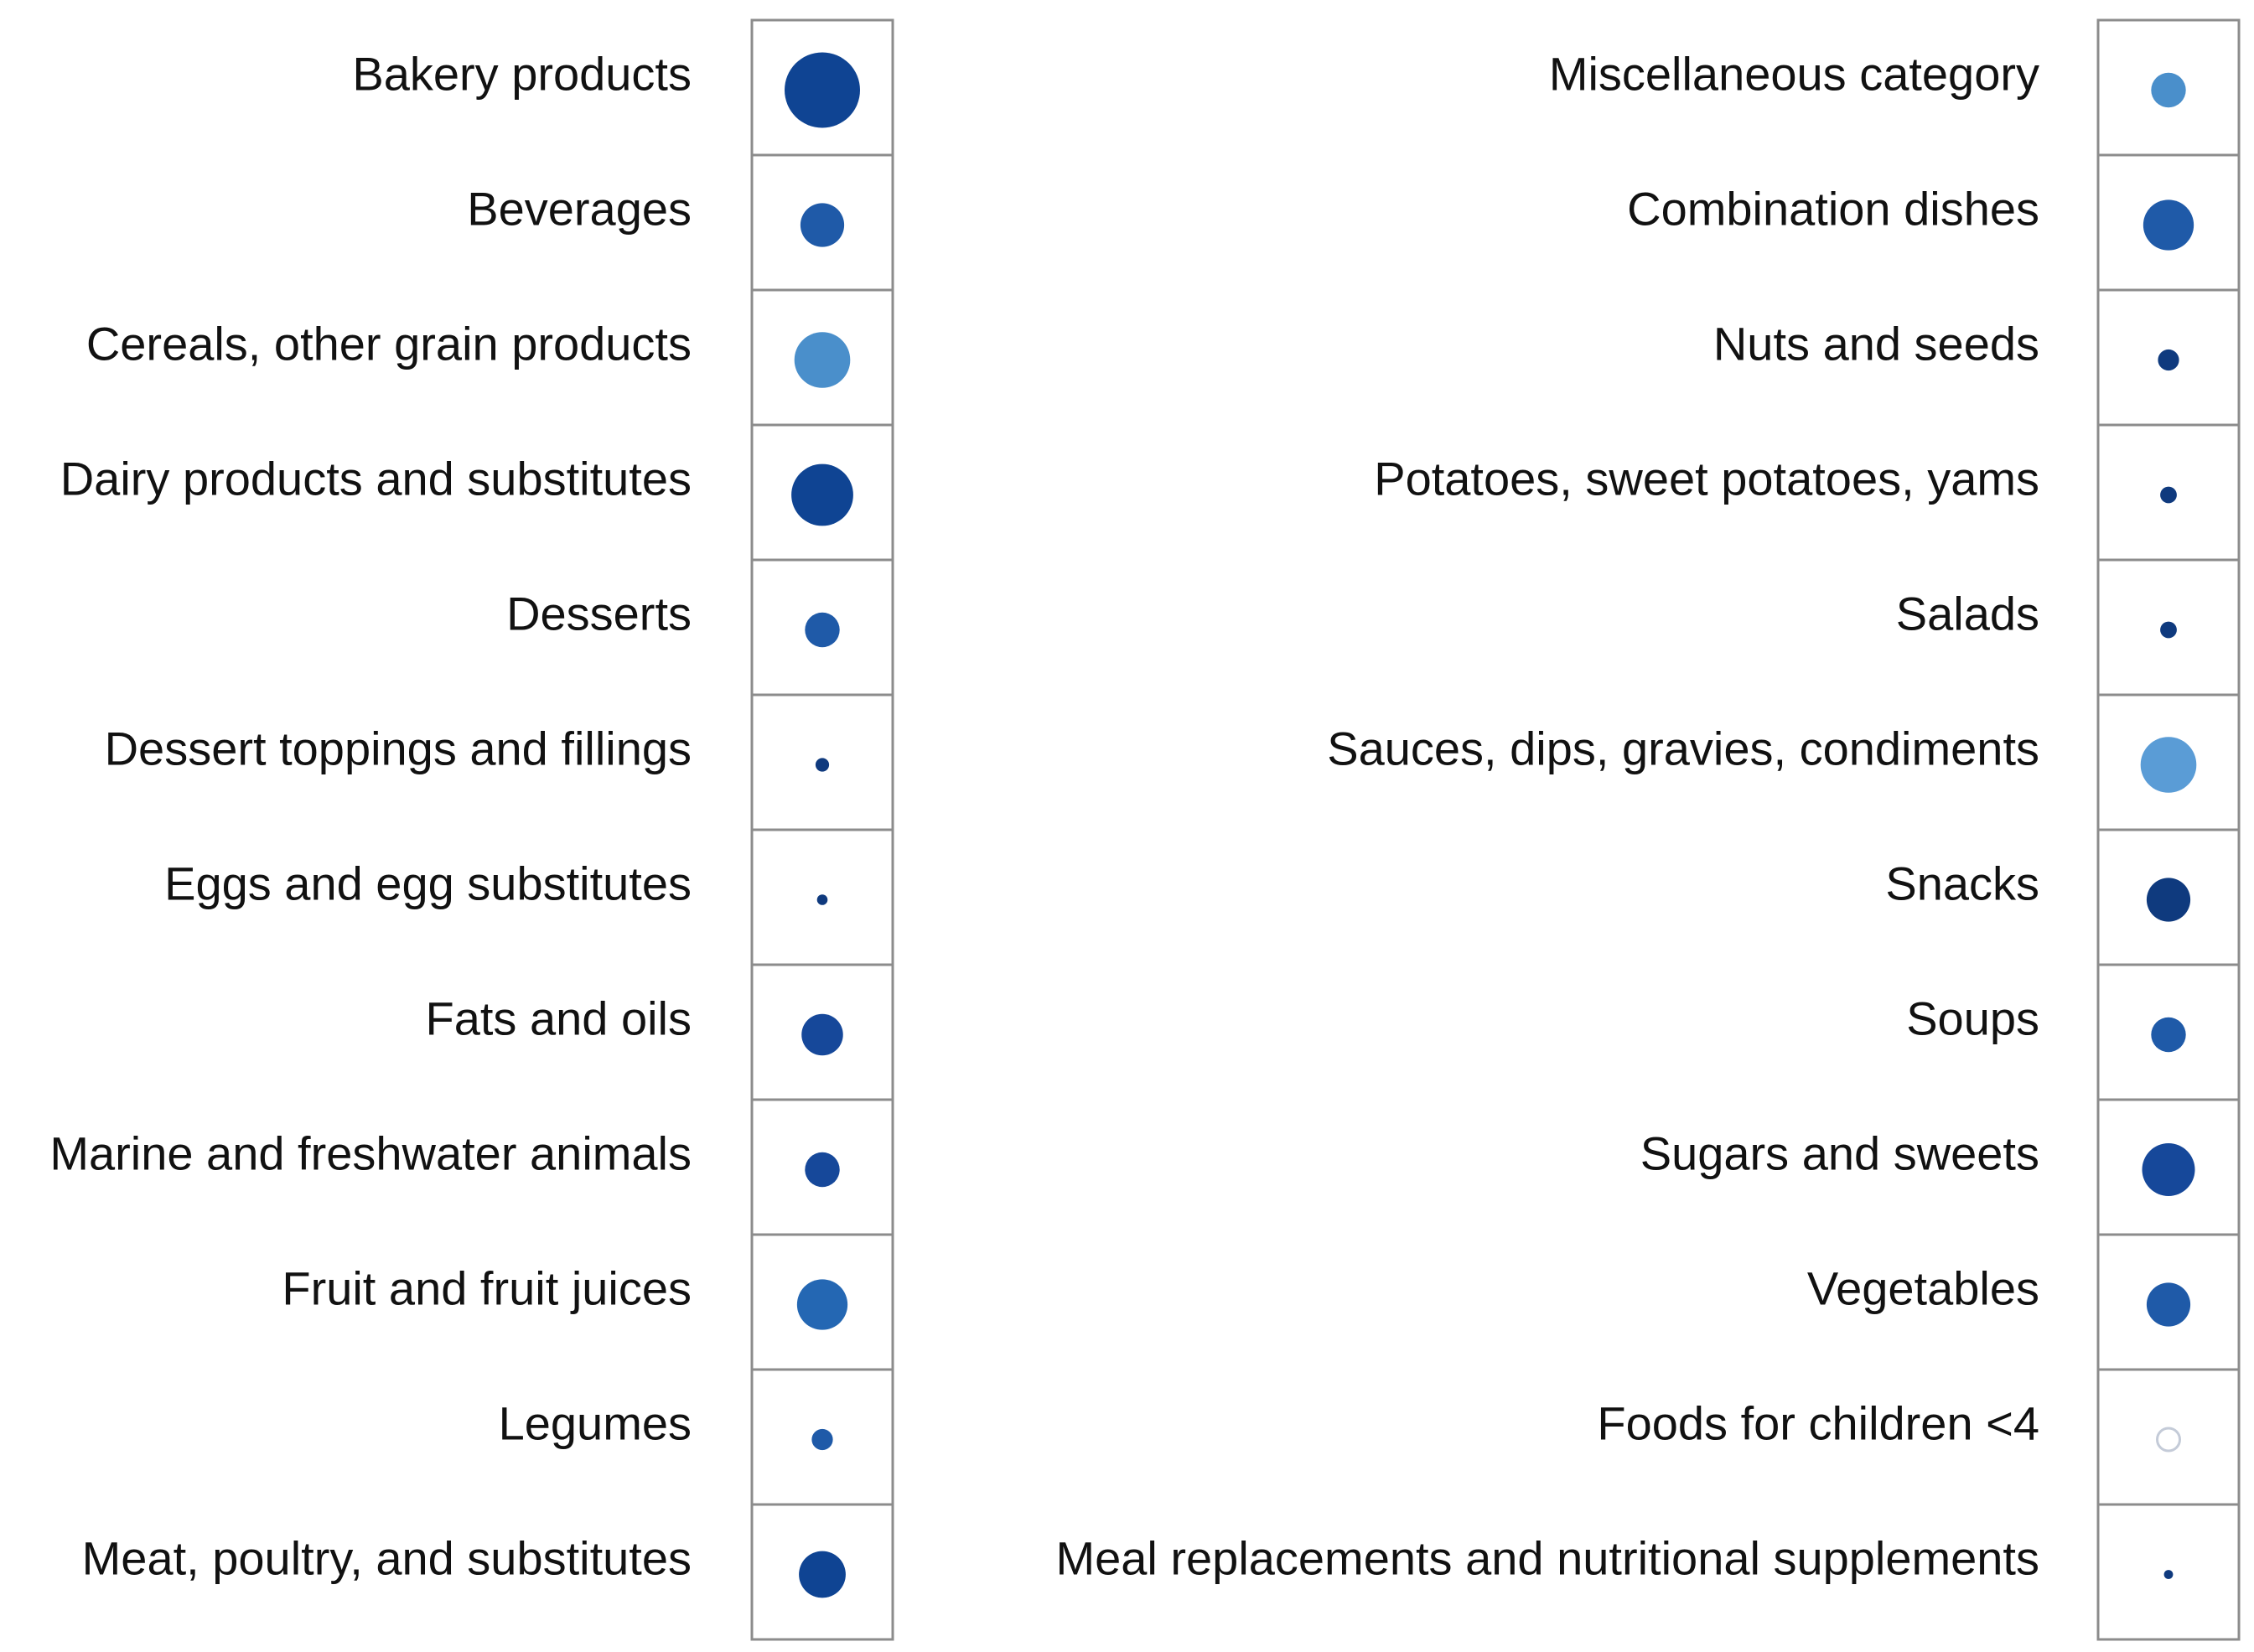  What do you see at coordinates (1818, 1422) in the screenshot?
I see `category-label: Foods for children <4` at bounding box center [1818, 1422].